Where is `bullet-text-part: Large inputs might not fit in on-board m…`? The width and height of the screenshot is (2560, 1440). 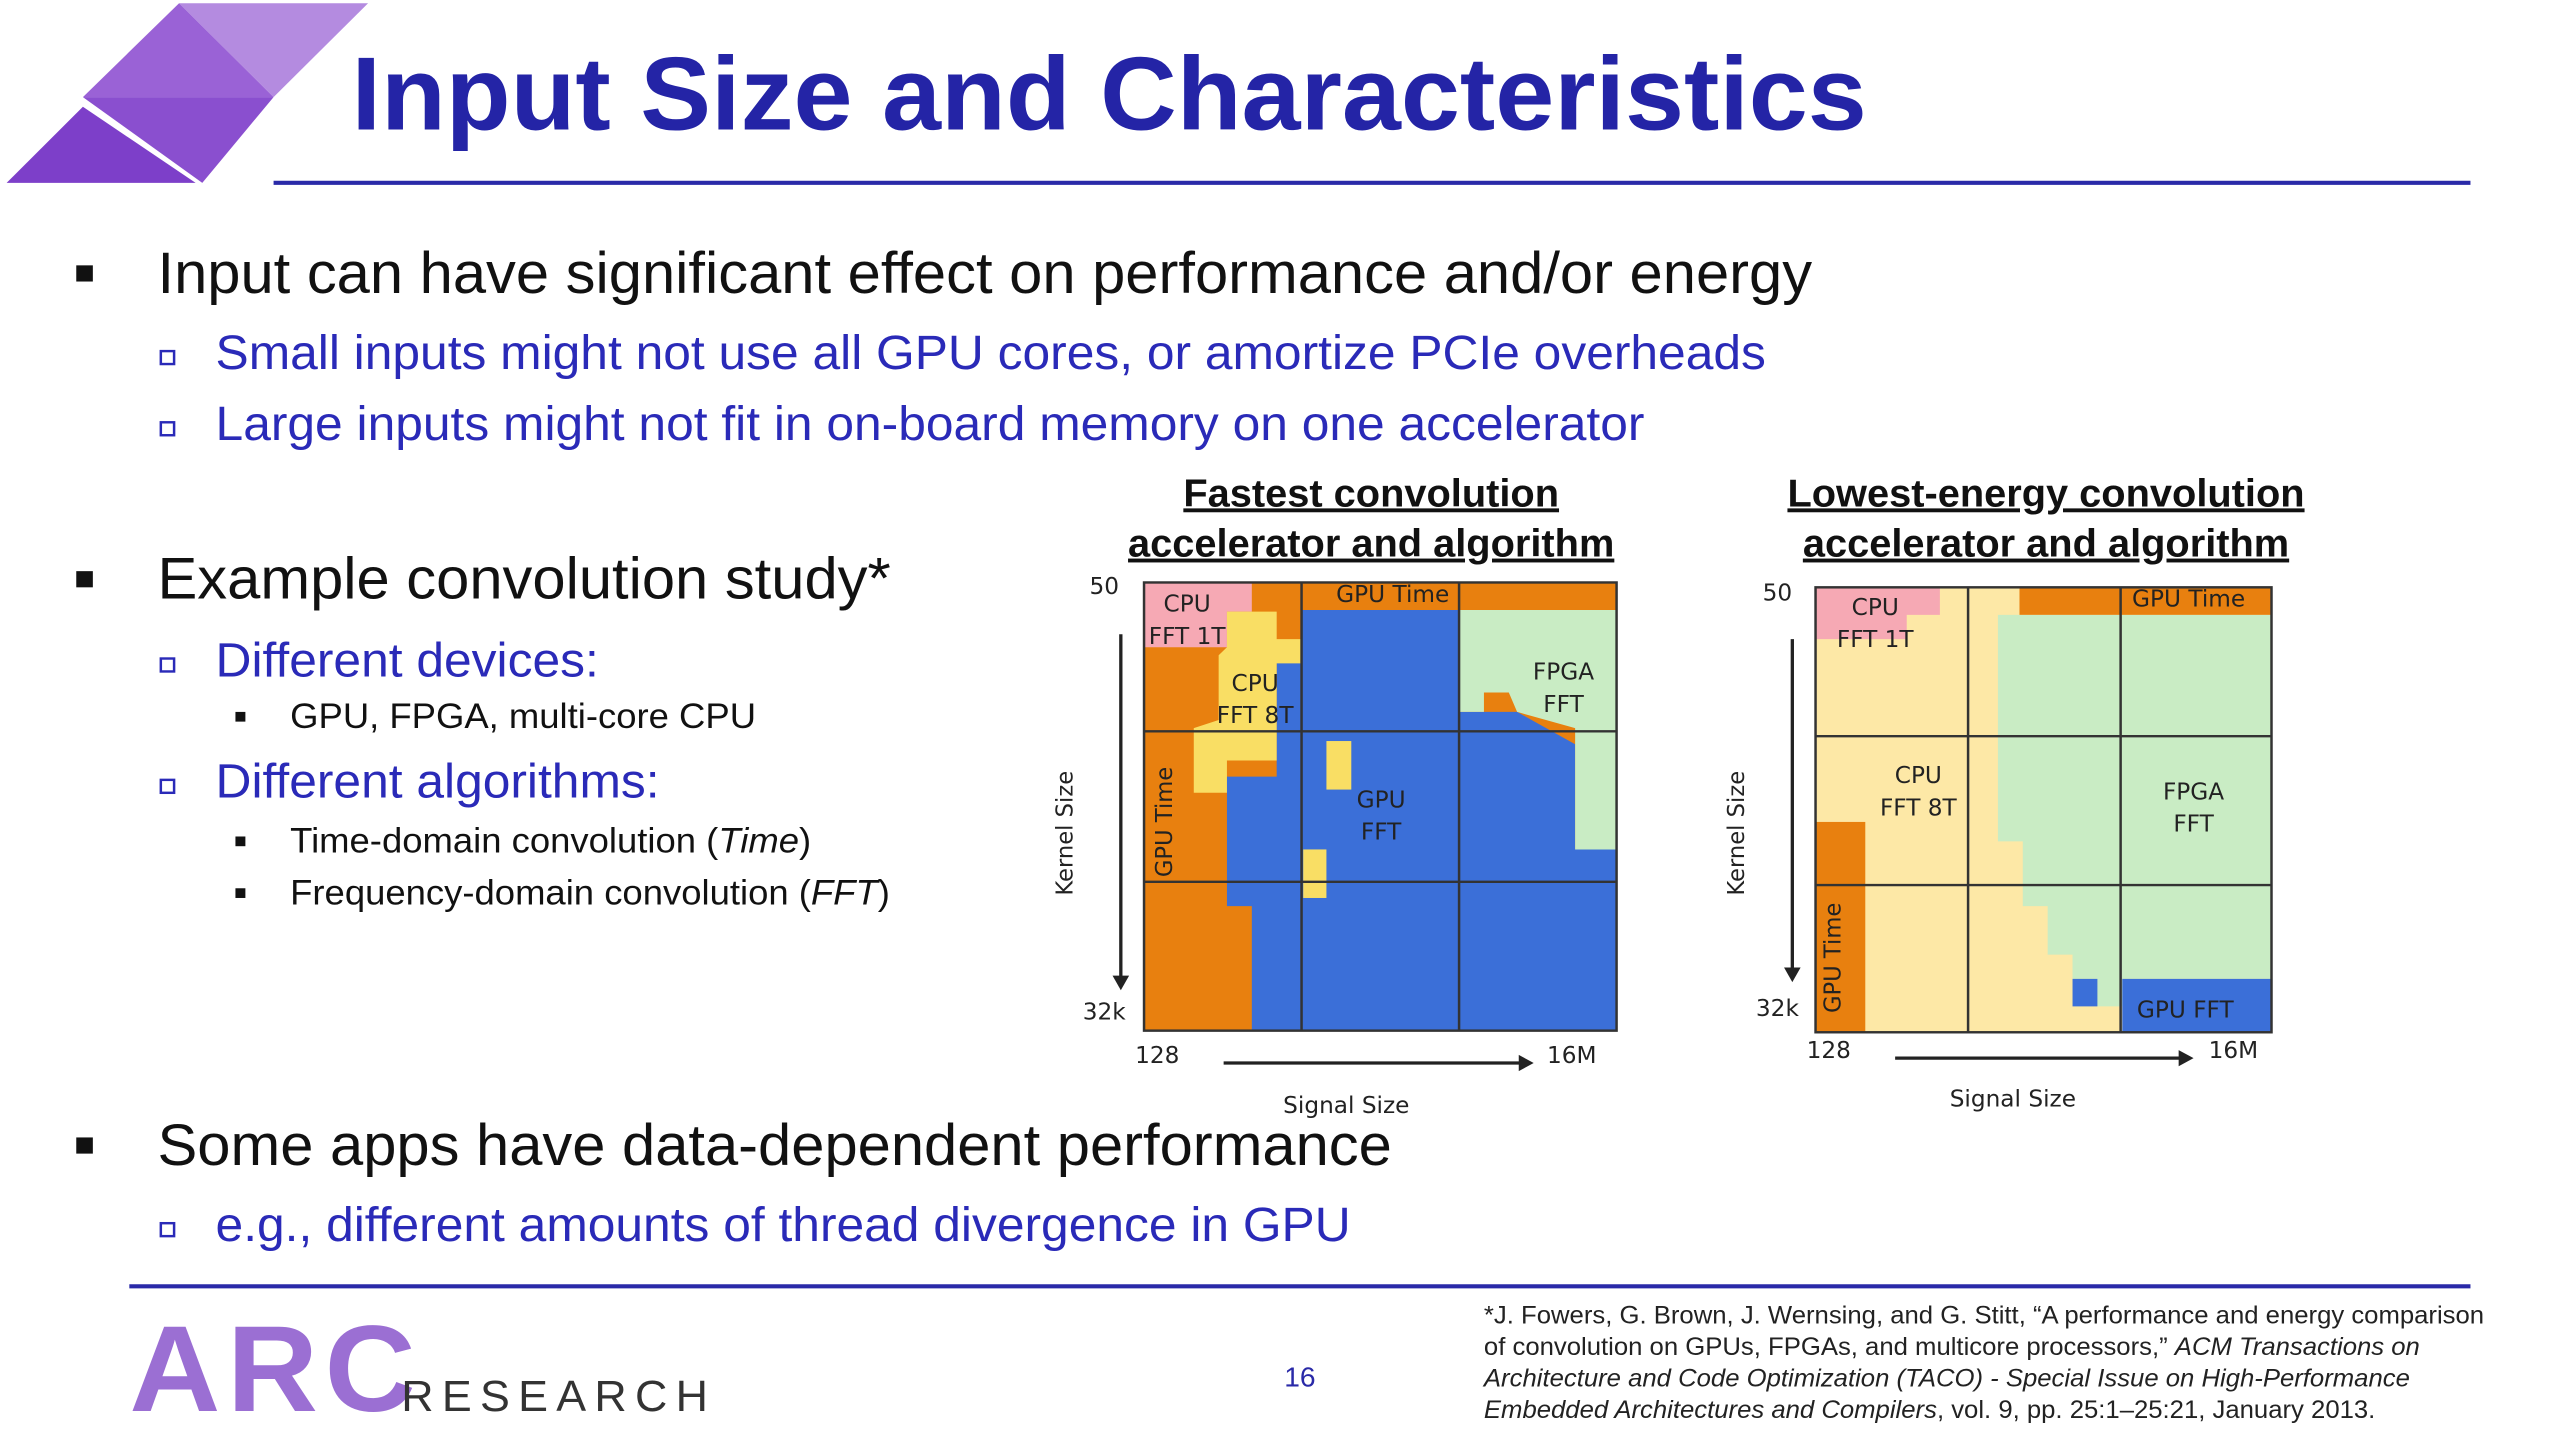 bullet-text-part: Large inputs might not fit in on-board m… is located at coordinates (930, 424).